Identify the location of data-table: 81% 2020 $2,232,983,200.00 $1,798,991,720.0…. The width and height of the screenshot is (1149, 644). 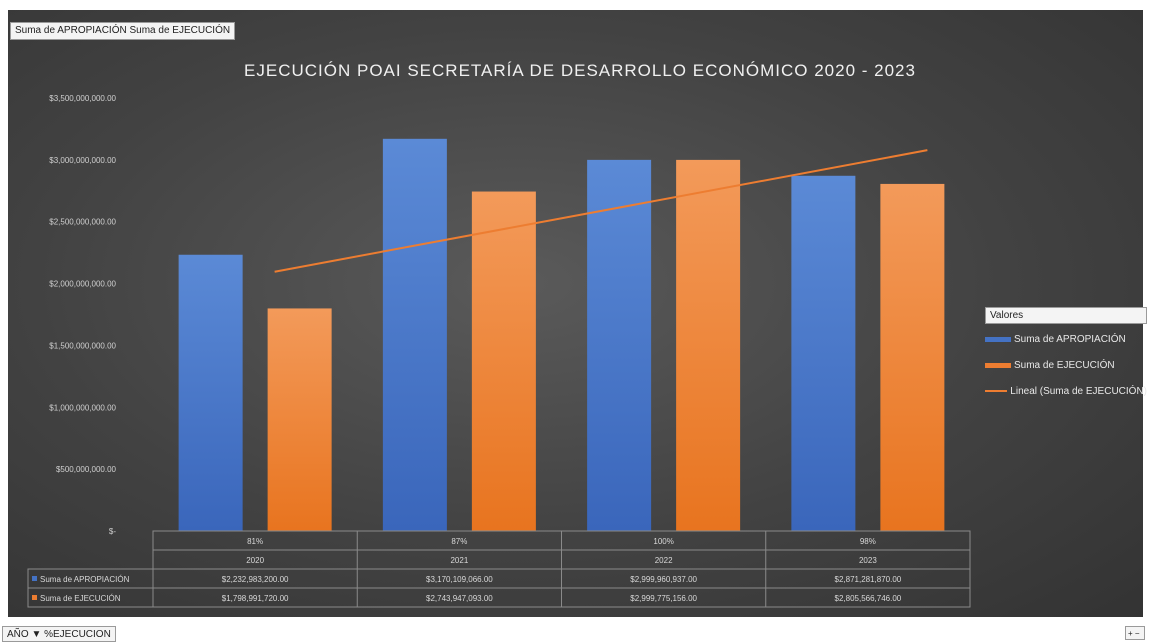
(499, 569).